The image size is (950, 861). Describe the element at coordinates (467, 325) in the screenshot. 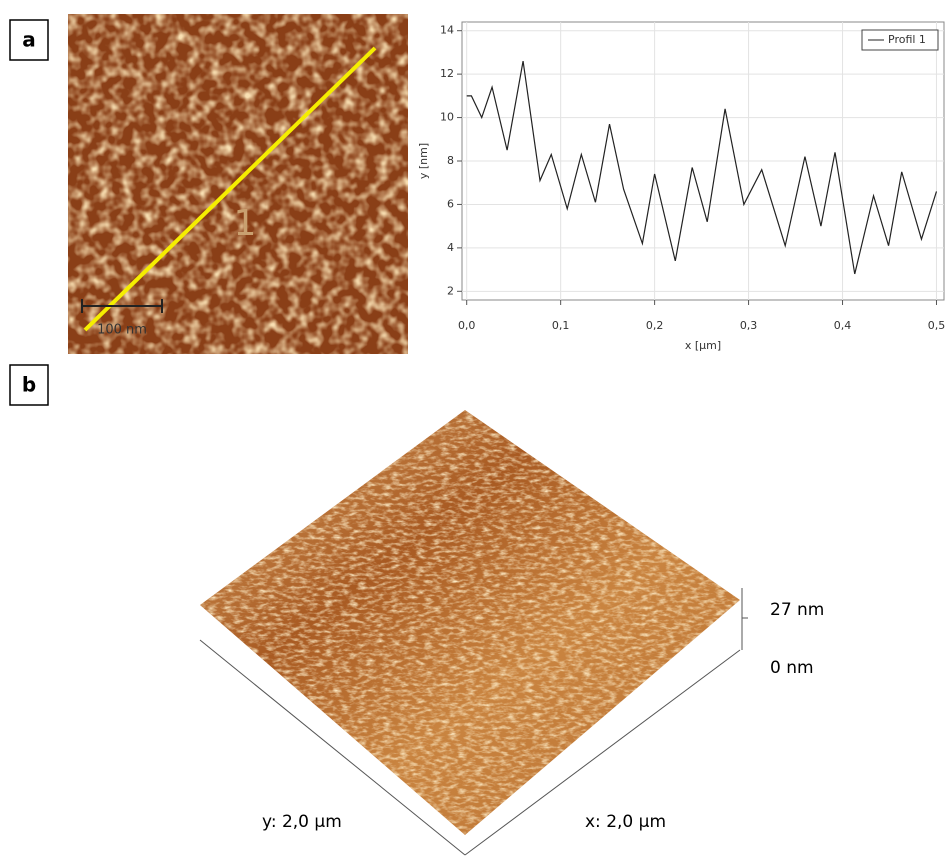

I see `x-tick-label: 0,0` at that location.